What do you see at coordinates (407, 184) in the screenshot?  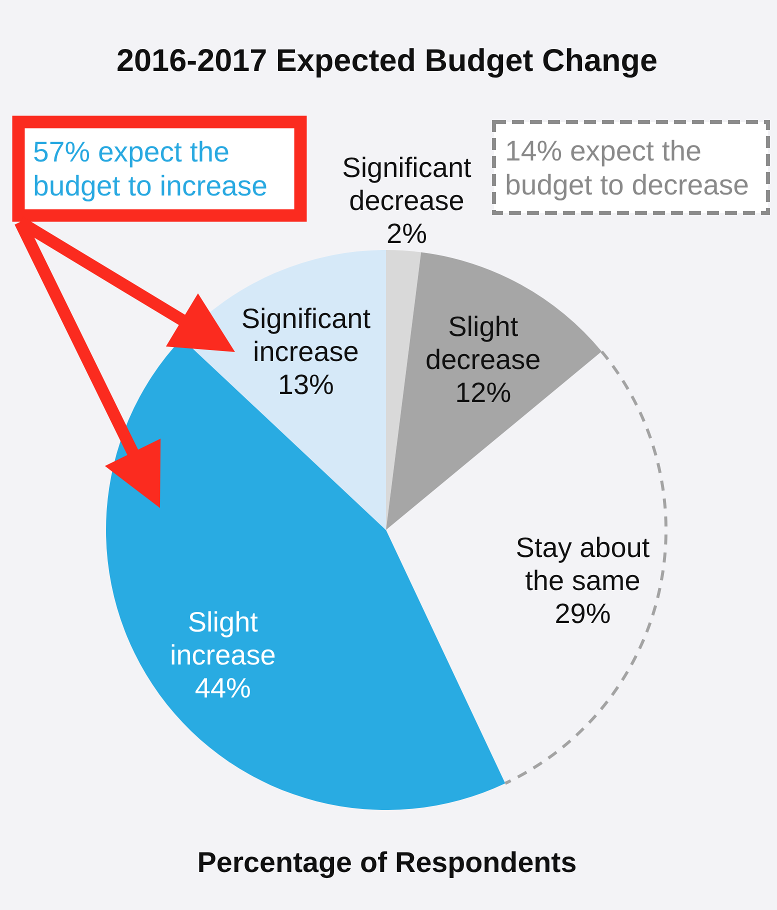 I see `slice-label: Significant decrease` at bounding box center [407, 184].